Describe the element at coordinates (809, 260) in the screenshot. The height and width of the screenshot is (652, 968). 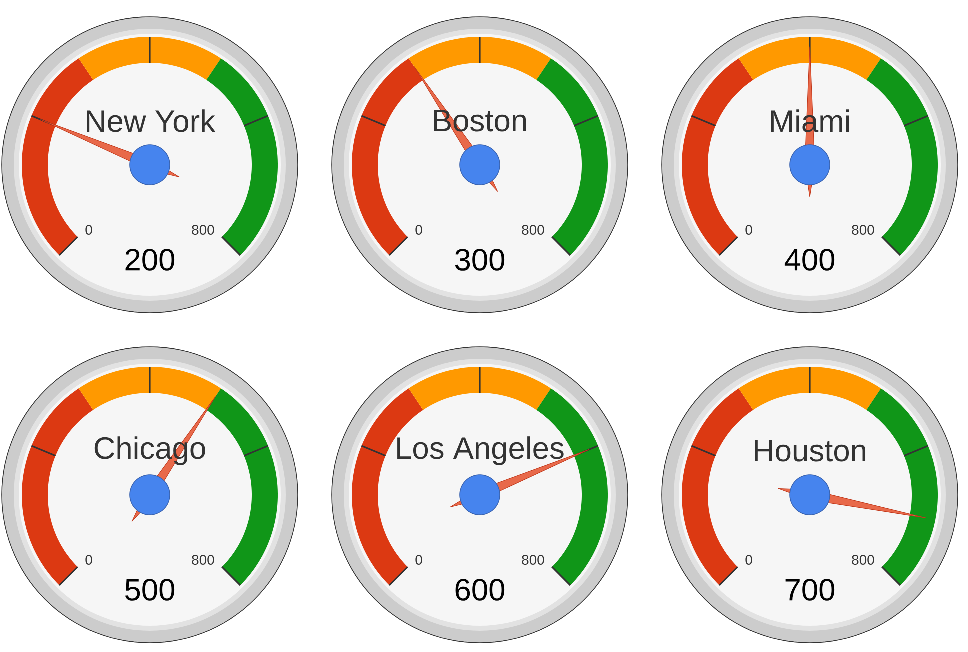
I see `data-label: 400` at that location.